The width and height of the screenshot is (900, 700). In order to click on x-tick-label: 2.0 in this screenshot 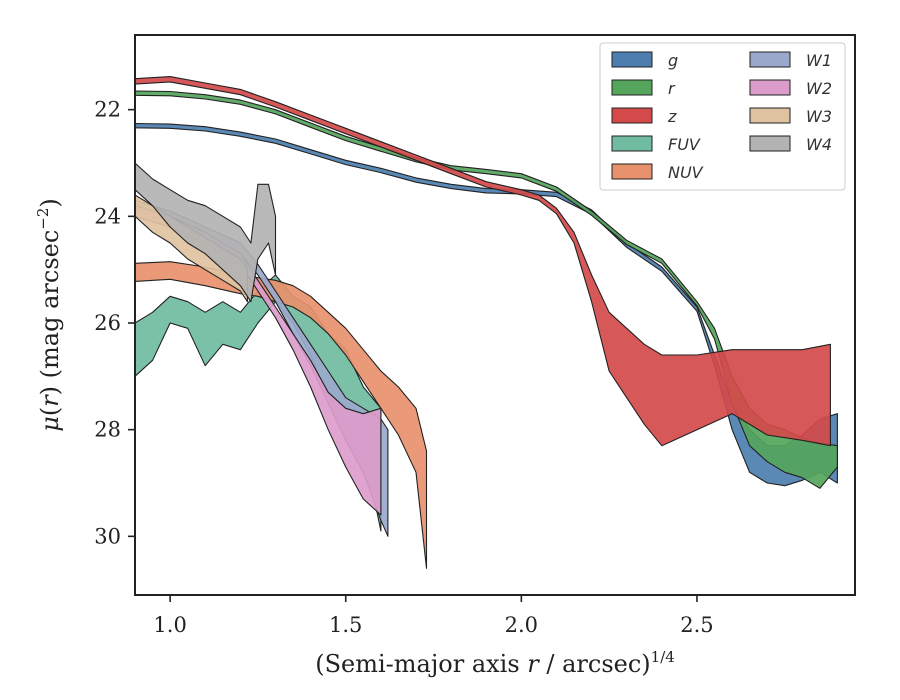, I will do `click(521, 625)`.